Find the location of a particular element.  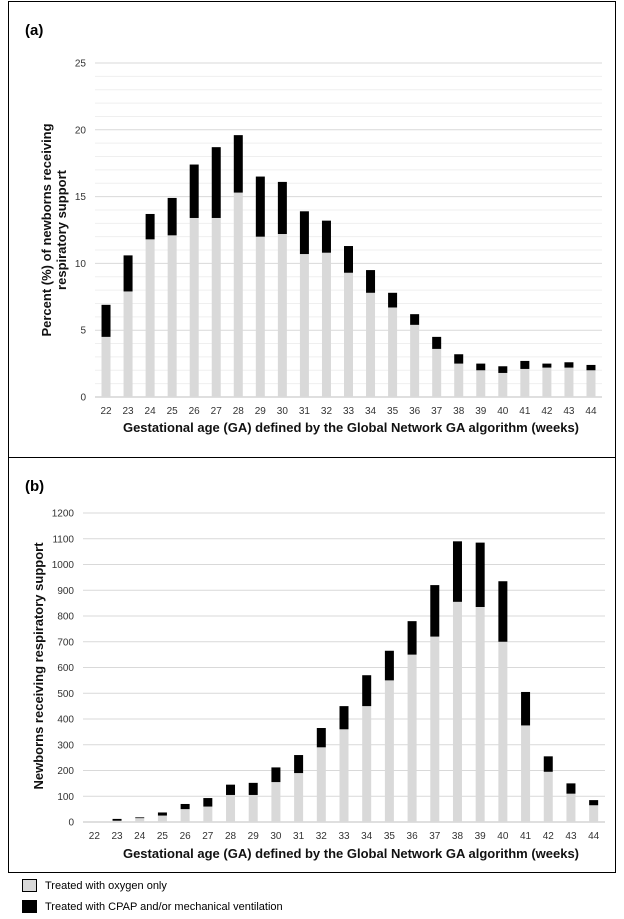

legend-swatch-oxygen is located at coordinates (29, 885).